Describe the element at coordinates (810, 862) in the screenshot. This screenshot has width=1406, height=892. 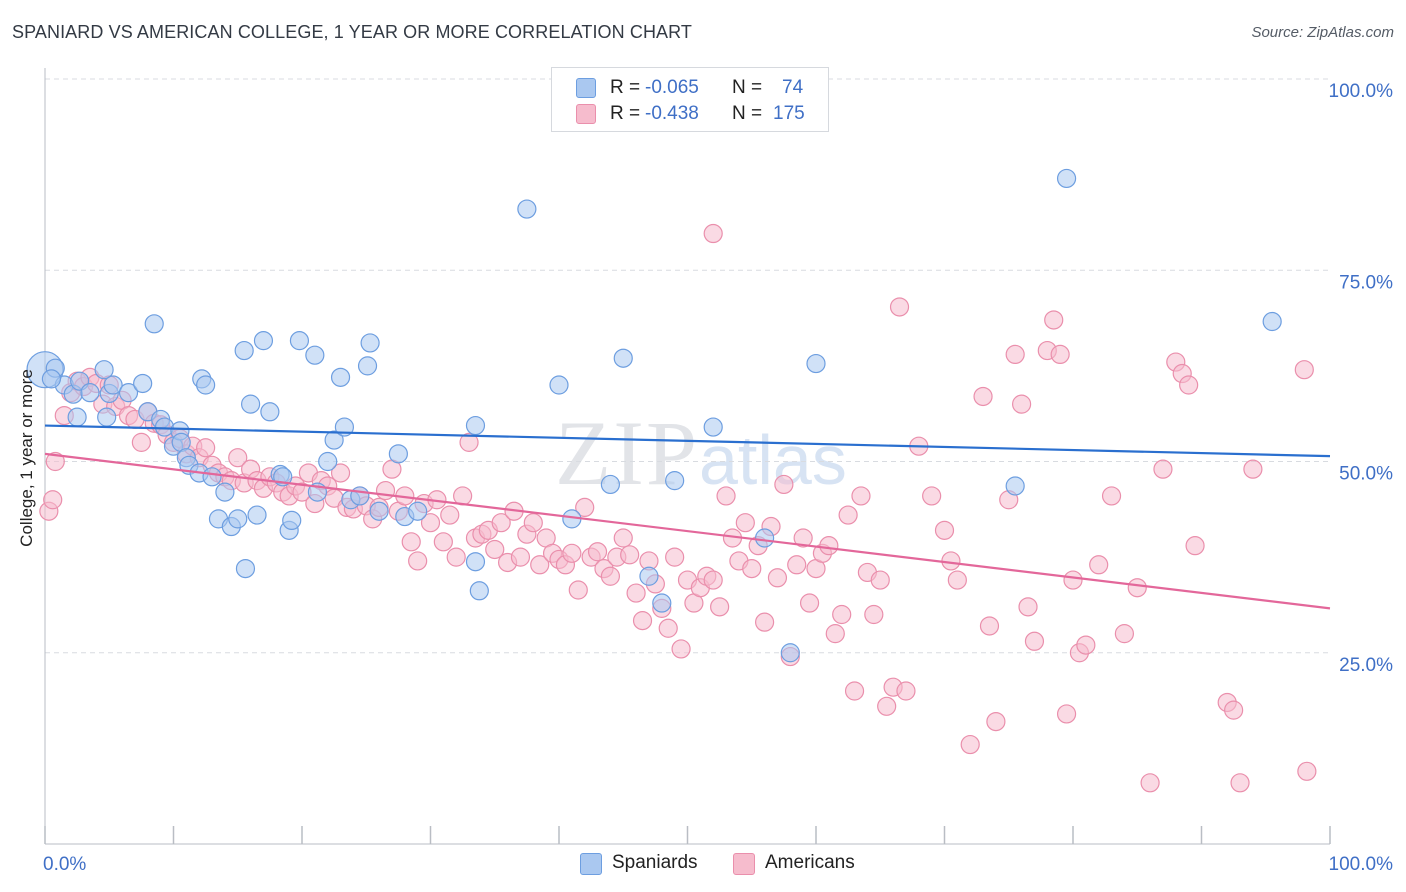
I see `bottom-legend-label: Americans` at that location.